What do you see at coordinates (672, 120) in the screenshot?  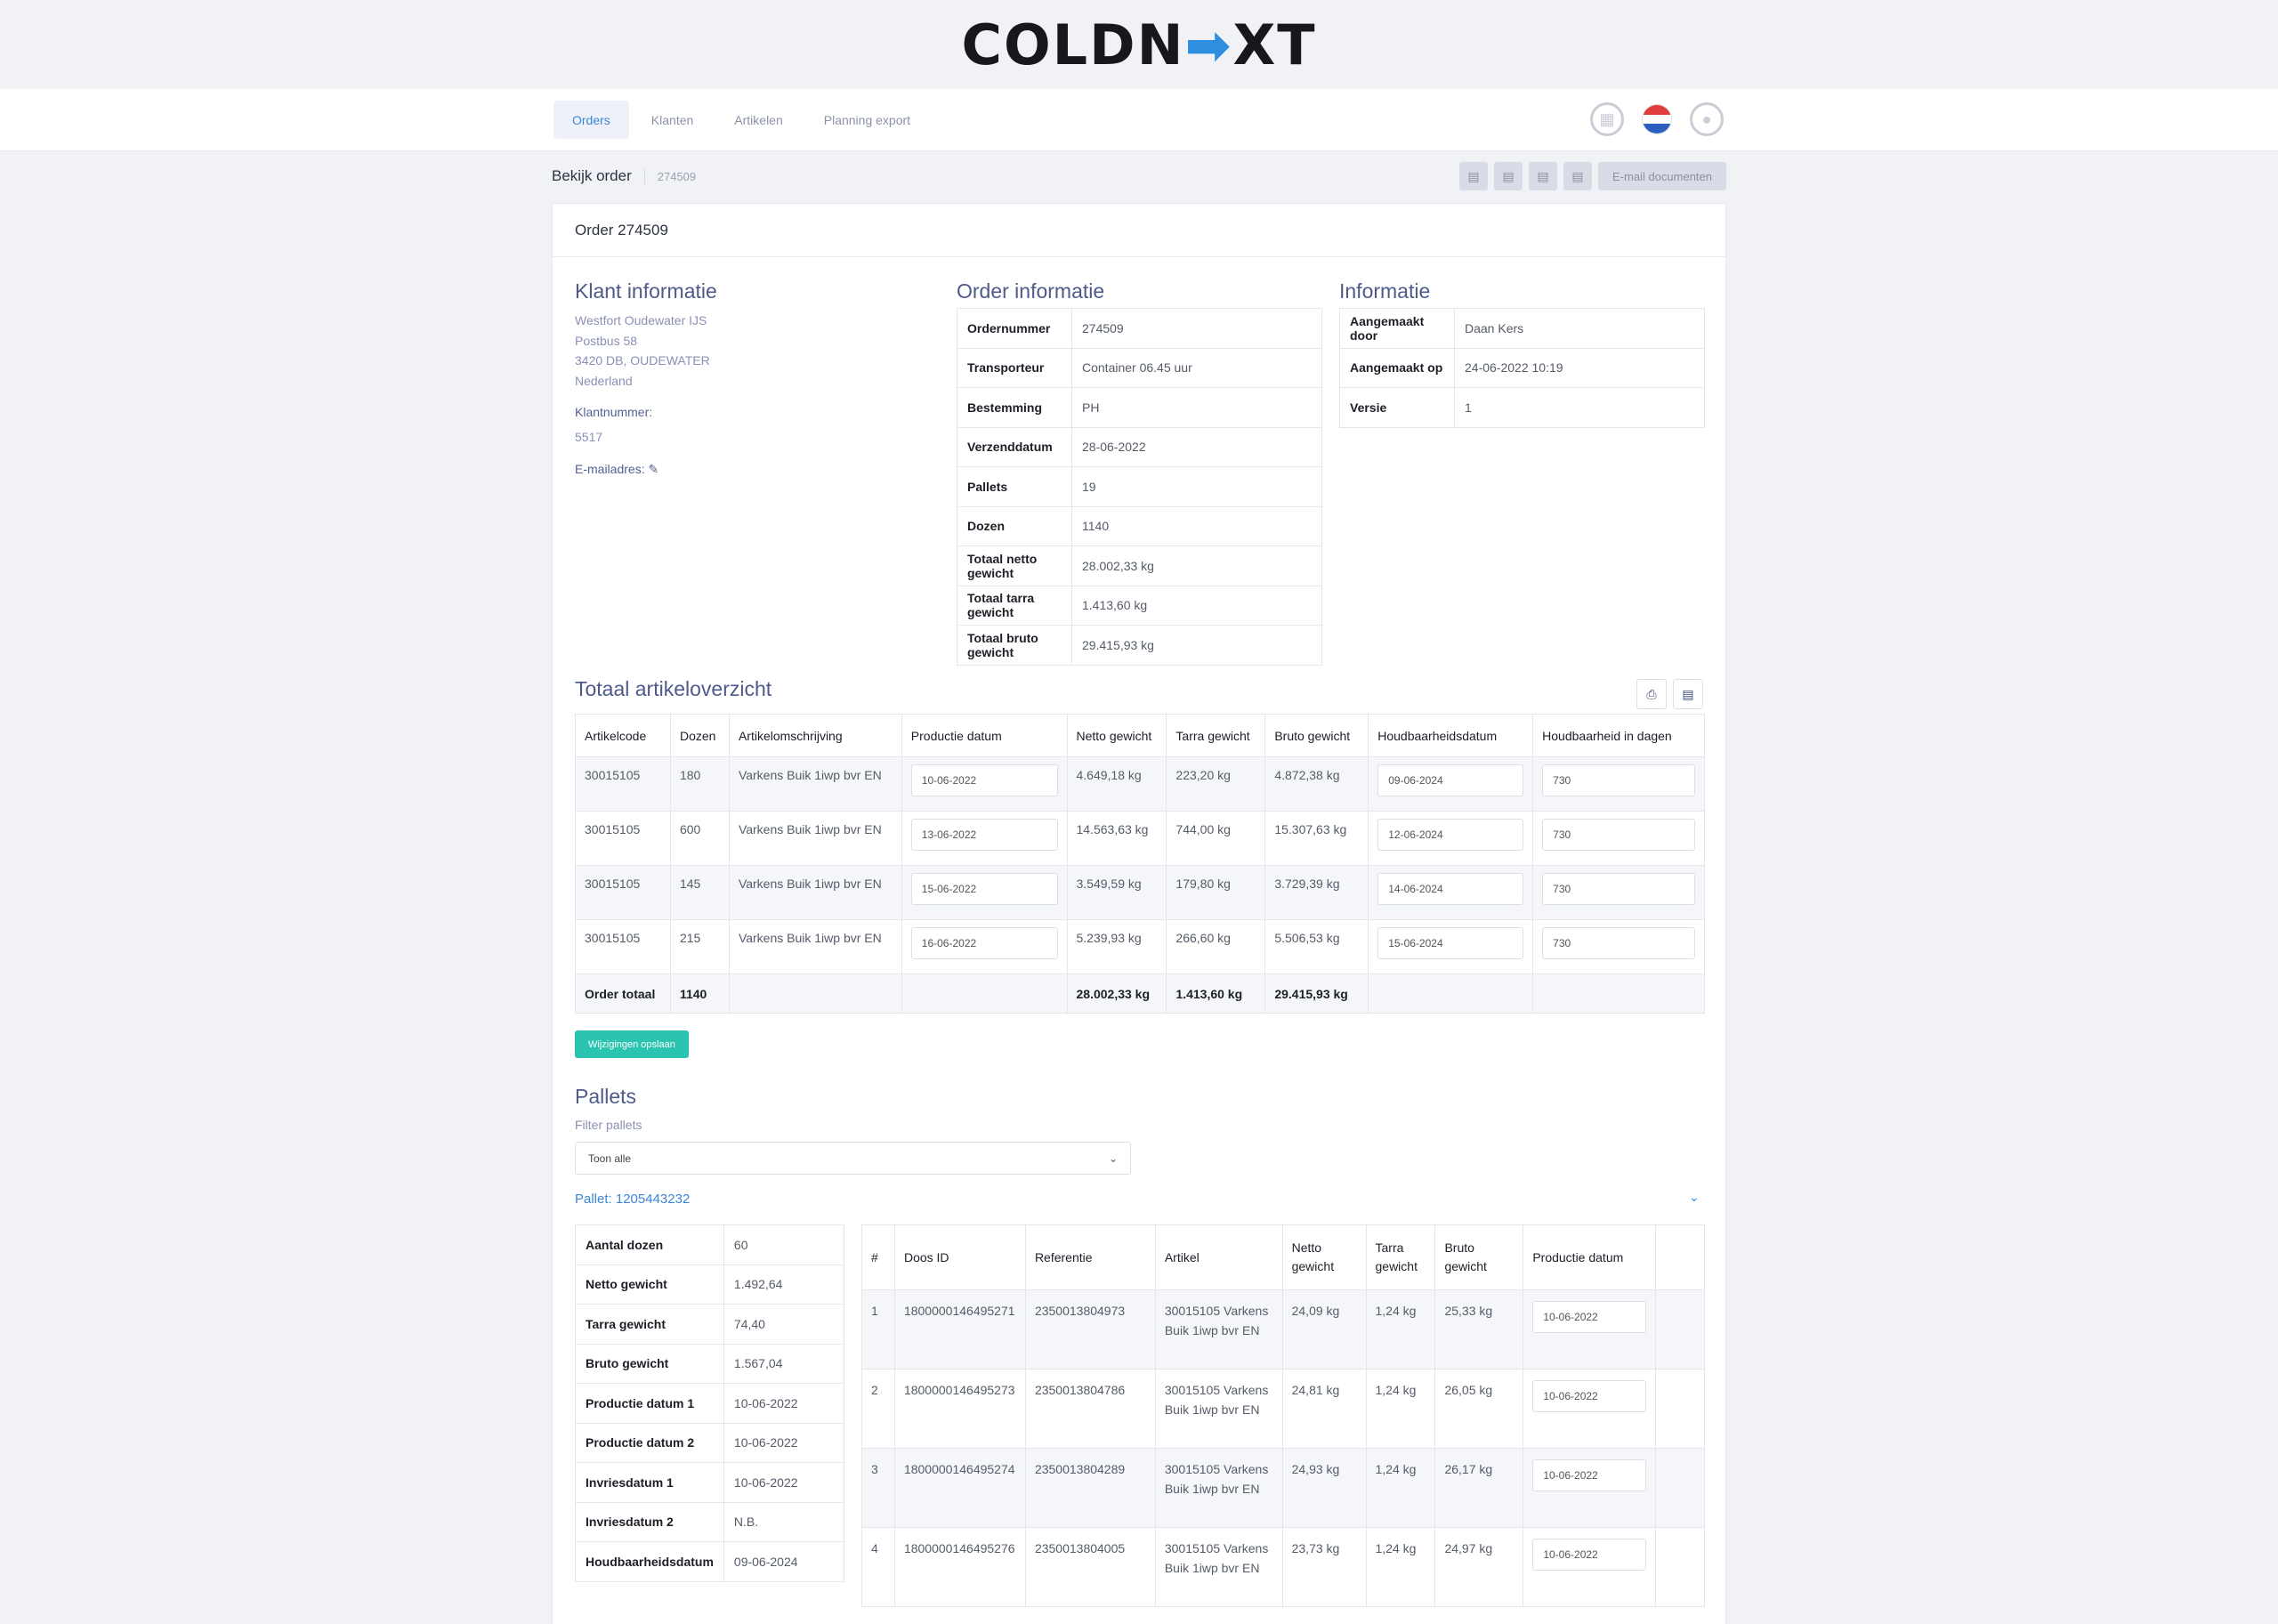 I see `nav-tab-klanten: Klanten` at bounding box center [672, 120].